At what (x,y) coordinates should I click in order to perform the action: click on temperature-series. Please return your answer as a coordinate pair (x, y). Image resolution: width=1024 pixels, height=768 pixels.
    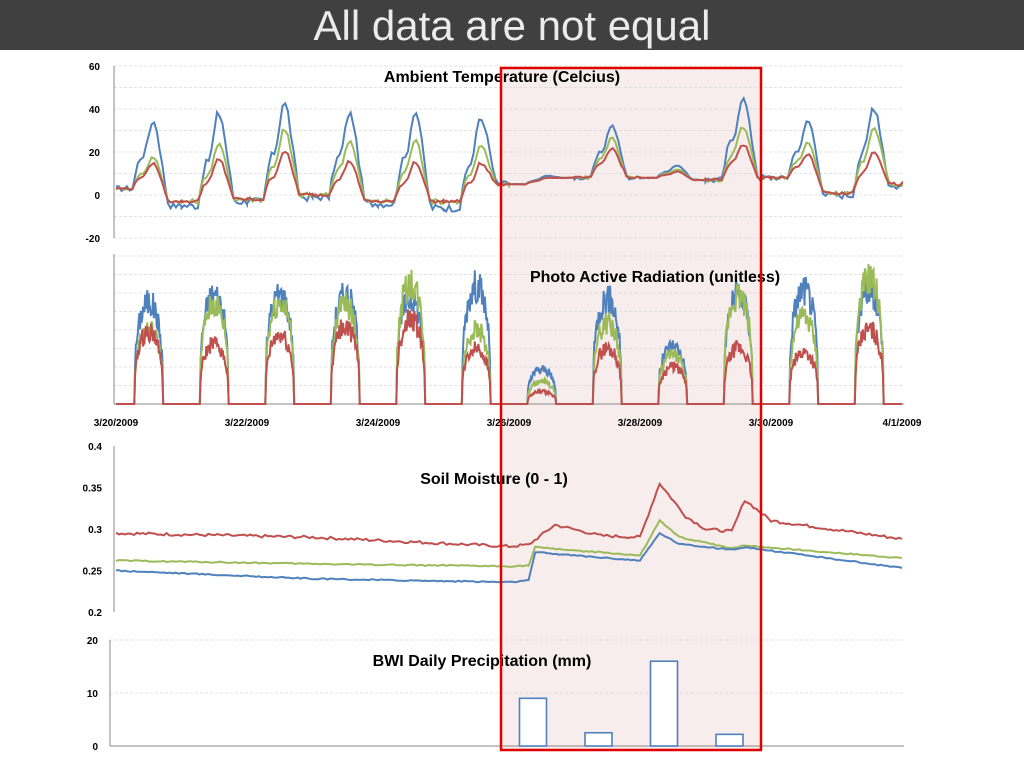
    Looking at the image, I should click on (509, 154).